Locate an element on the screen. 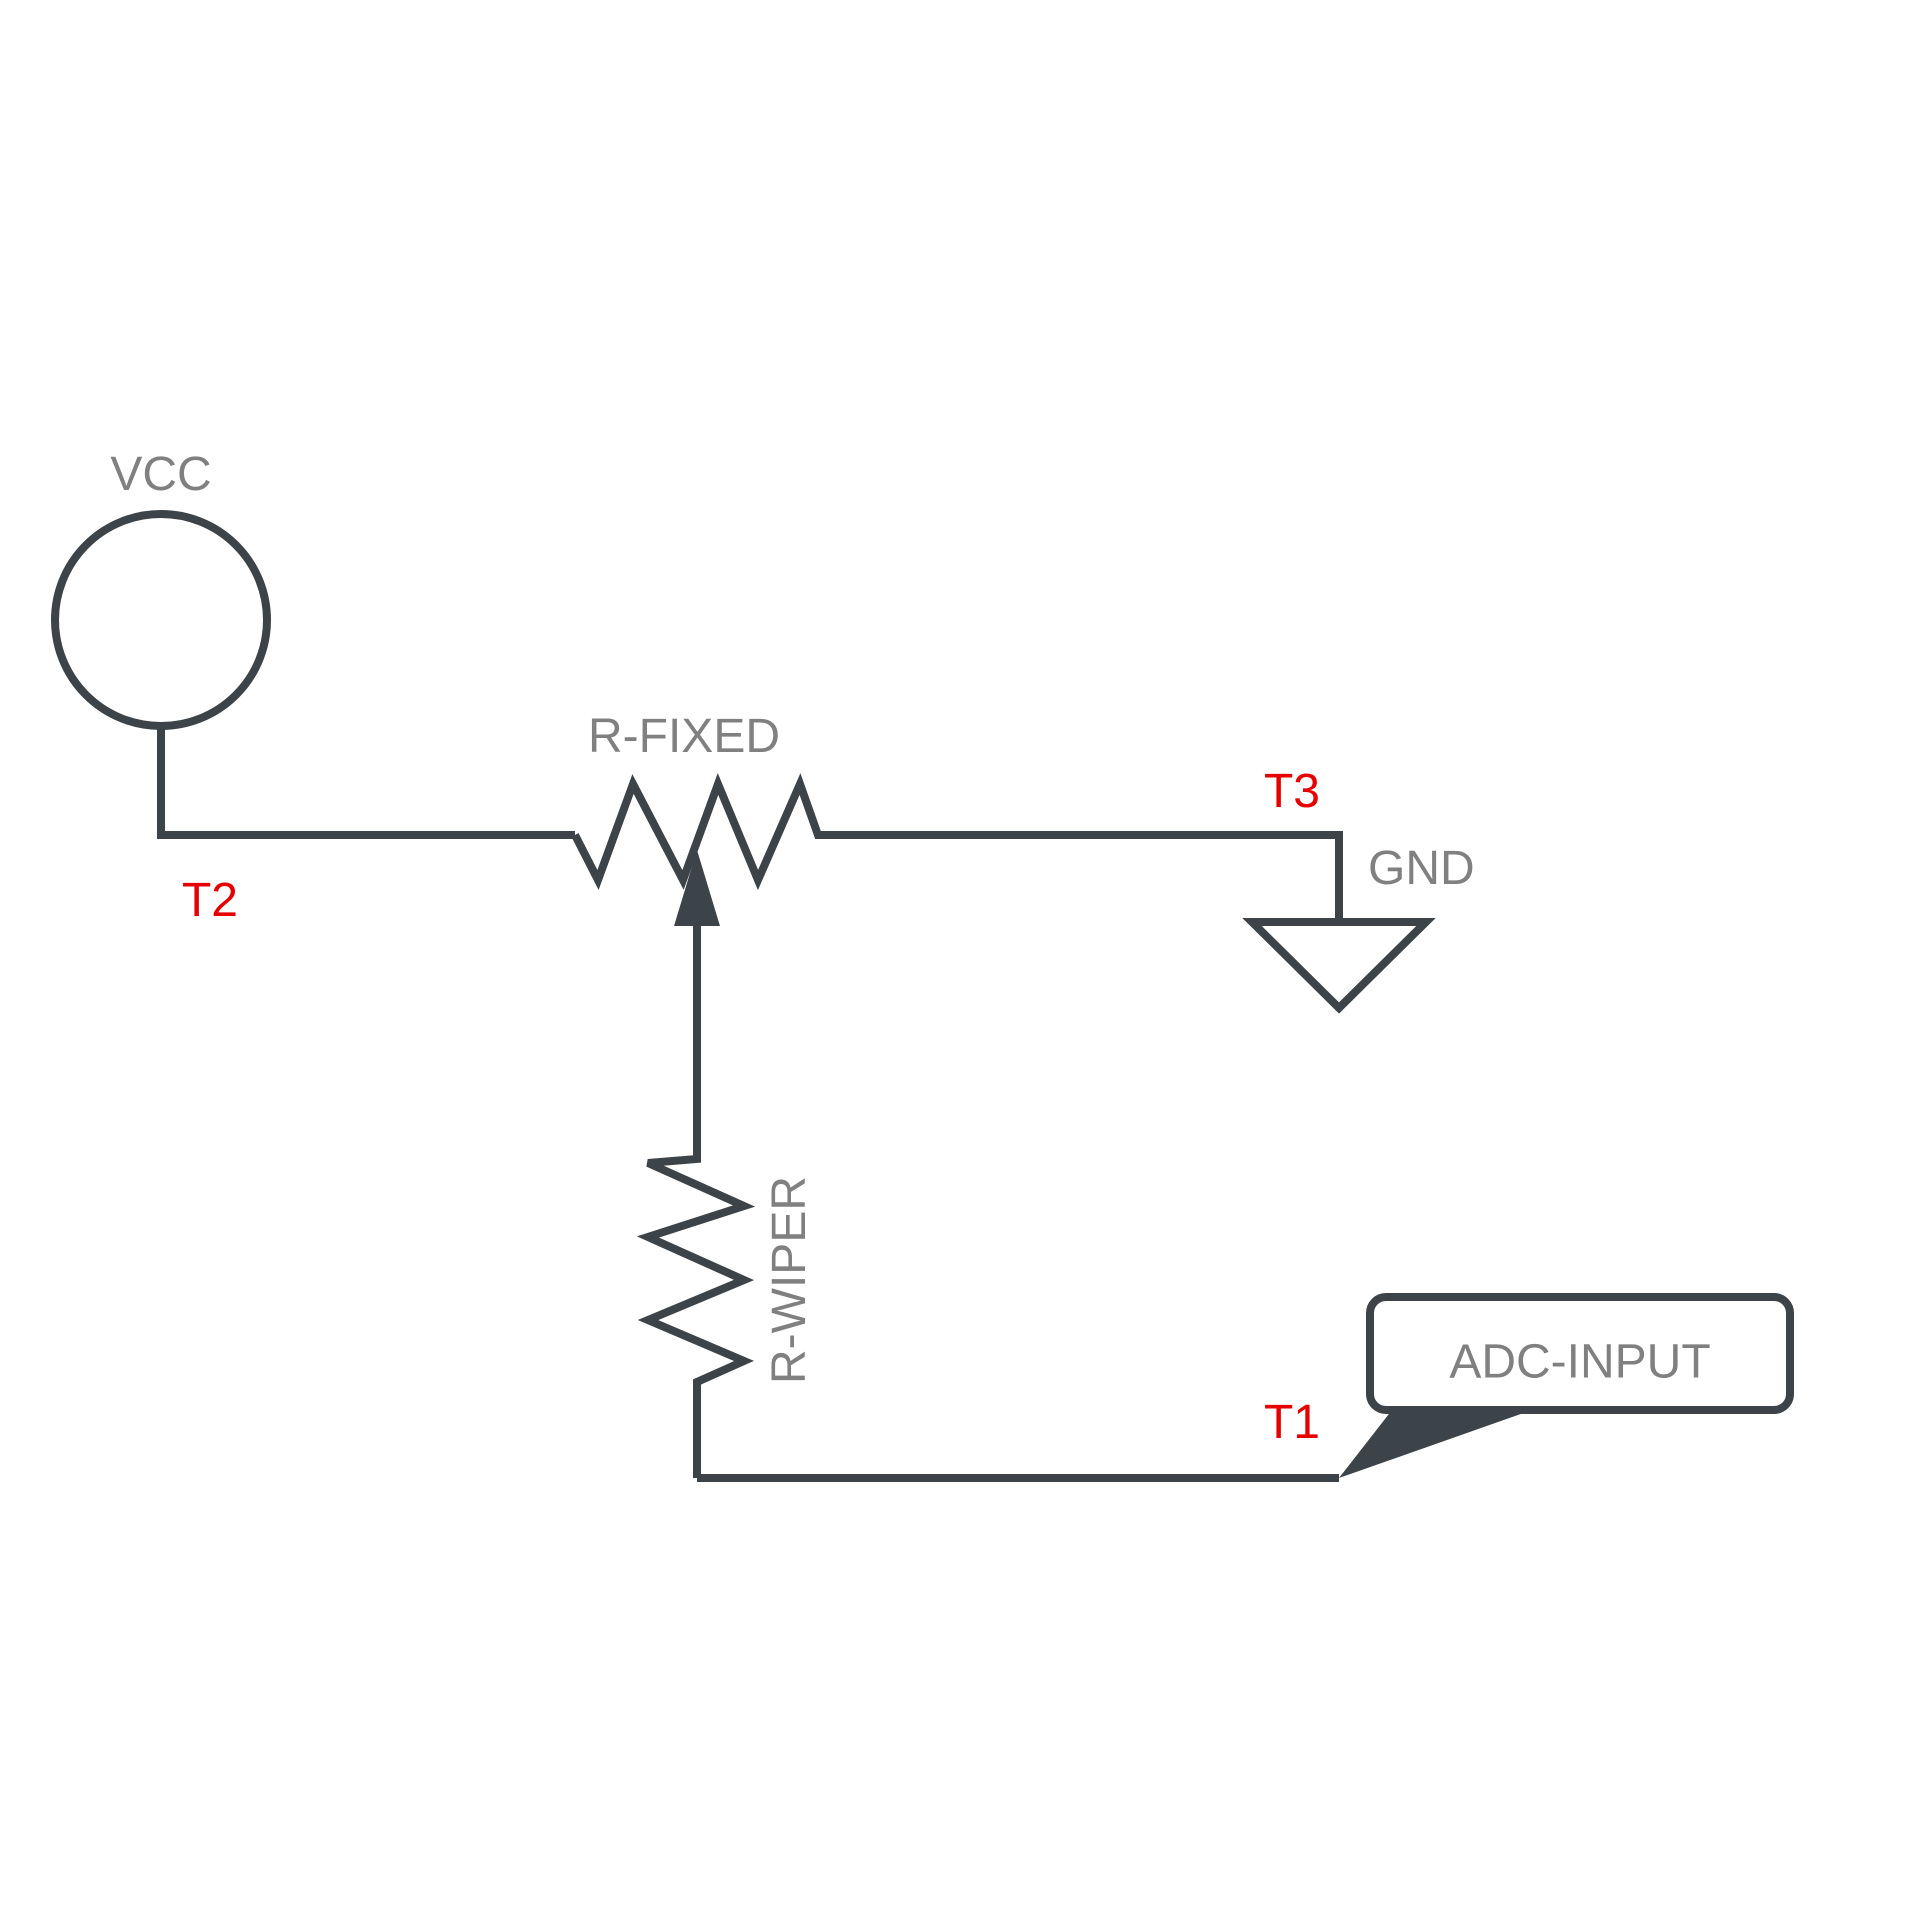  adc-input-callout: ADC-INPUT is located at coordinates (1566, 1385).